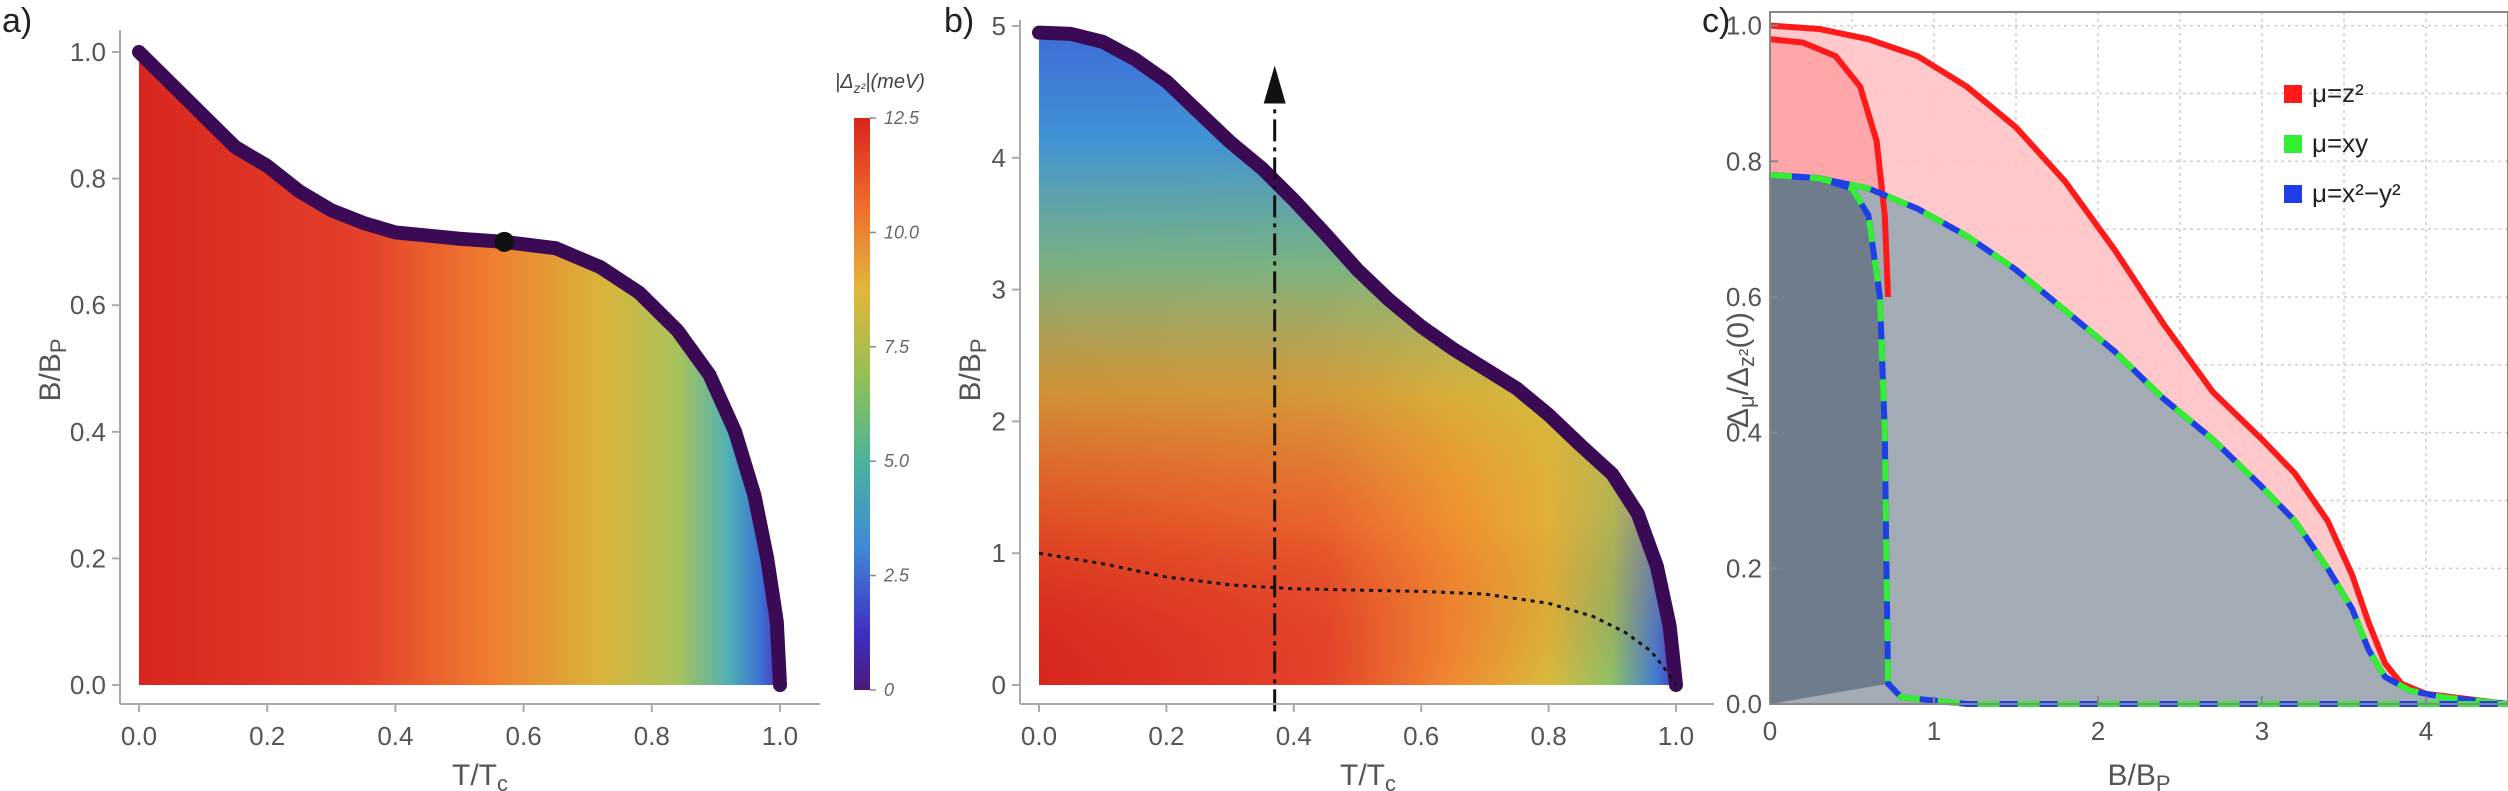 Image resolution: width=2508 pixels, height=791 pixels. What do you see at coordinates (1744, 297) in the screenshot?
I see `panel-c-y-tick-label: 0.6` at bounding box center [1744, 297].